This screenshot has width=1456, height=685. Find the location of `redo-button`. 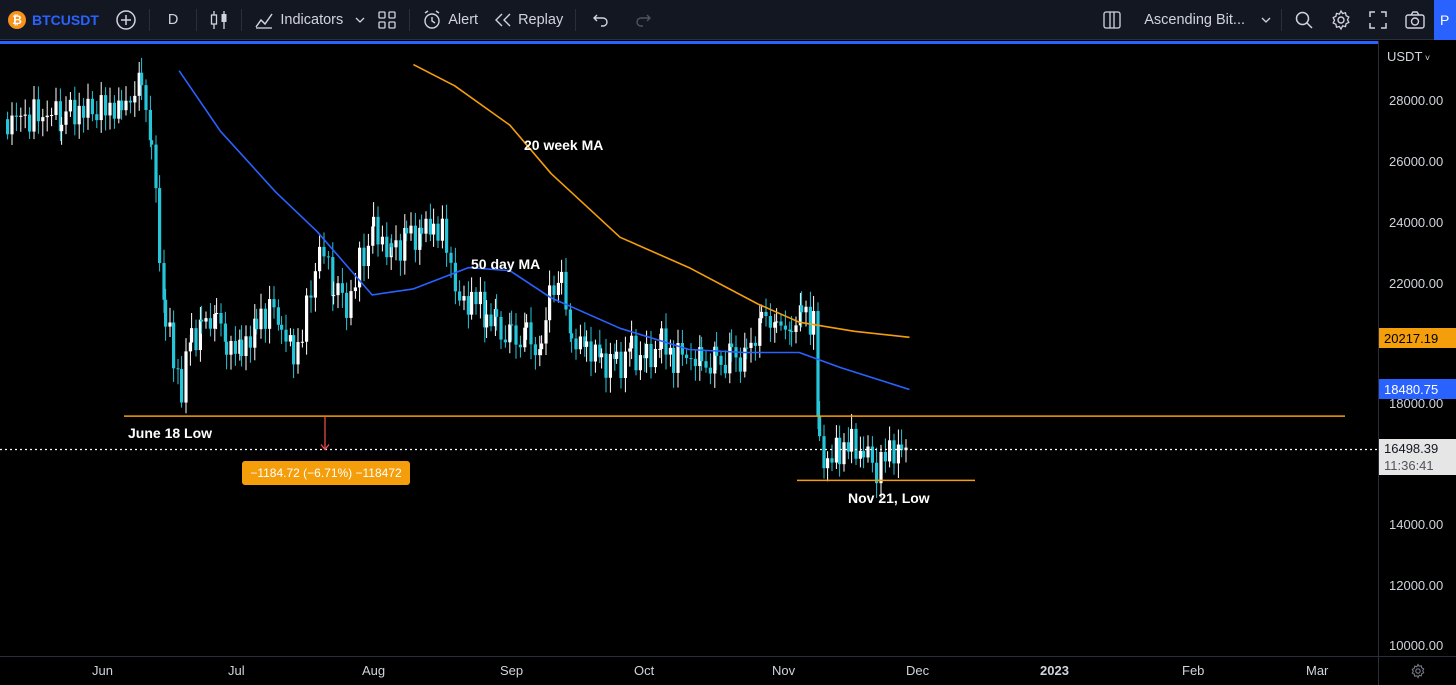

redo-button is located at coordinates (643, 20).